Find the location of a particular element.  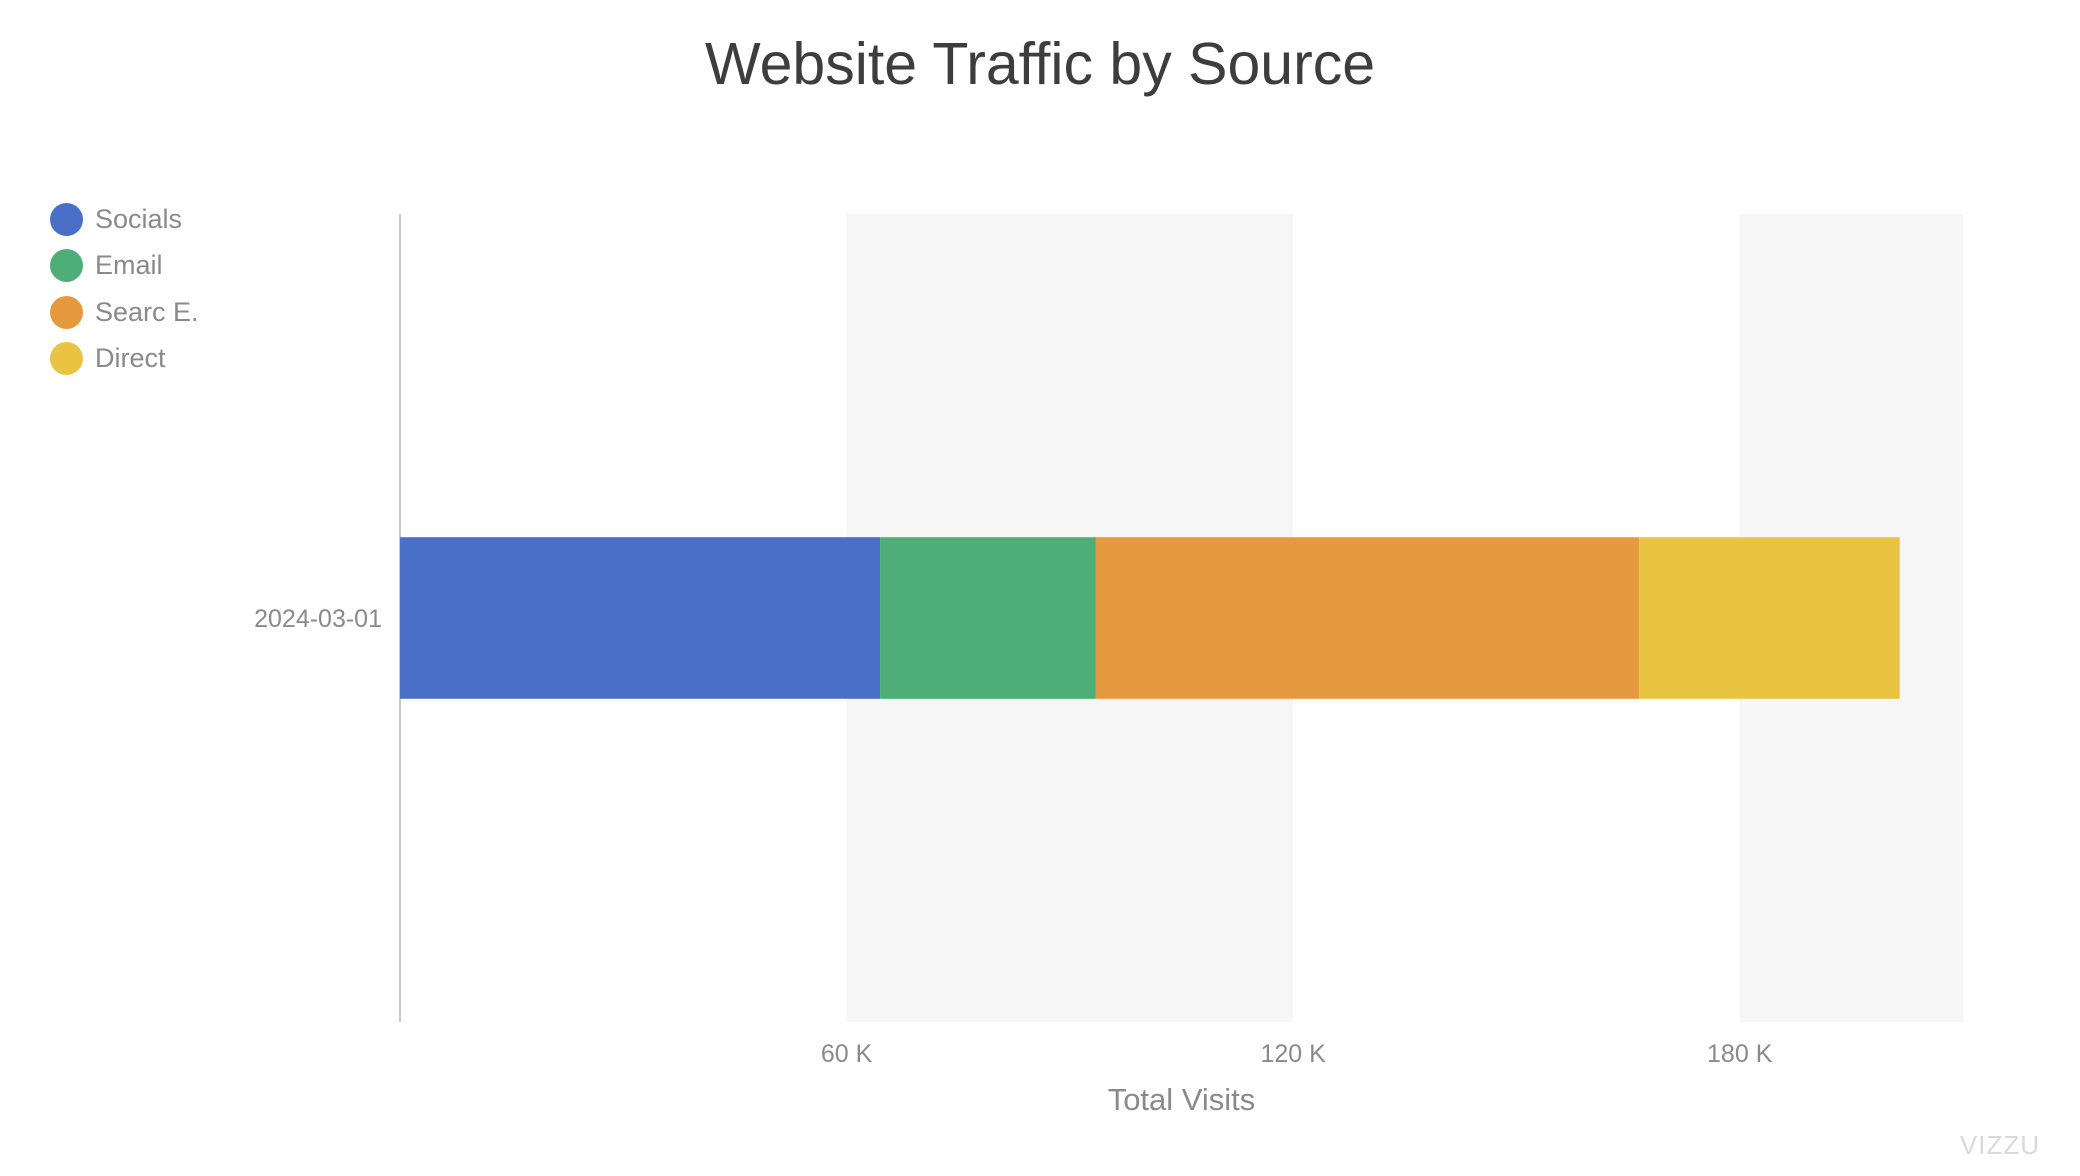

chart-title: Website Traffic by Source is located at coordinates (1040, 64).